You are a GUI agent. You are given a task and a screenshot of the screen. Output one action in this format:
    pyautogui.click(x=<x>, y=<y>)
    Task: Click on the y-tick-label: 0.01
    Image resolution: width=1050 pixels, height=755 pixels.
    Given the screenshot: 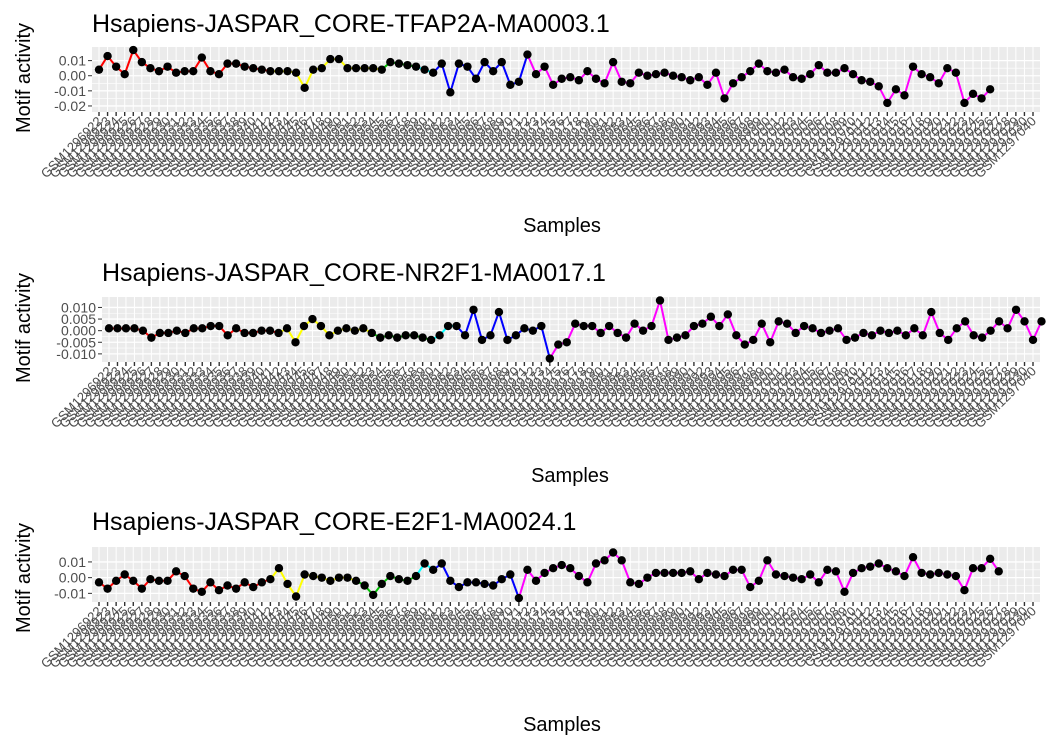 What is the action you would take?
    pyautogui.click(x=72, y=61)
    